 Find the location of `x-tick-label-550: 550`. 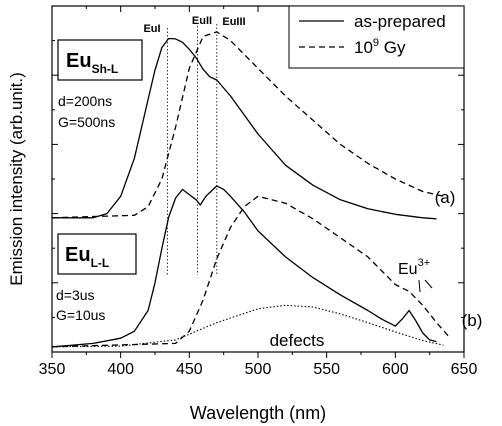

x-tick-label-550: 550 is located at coordinates (326, 369).